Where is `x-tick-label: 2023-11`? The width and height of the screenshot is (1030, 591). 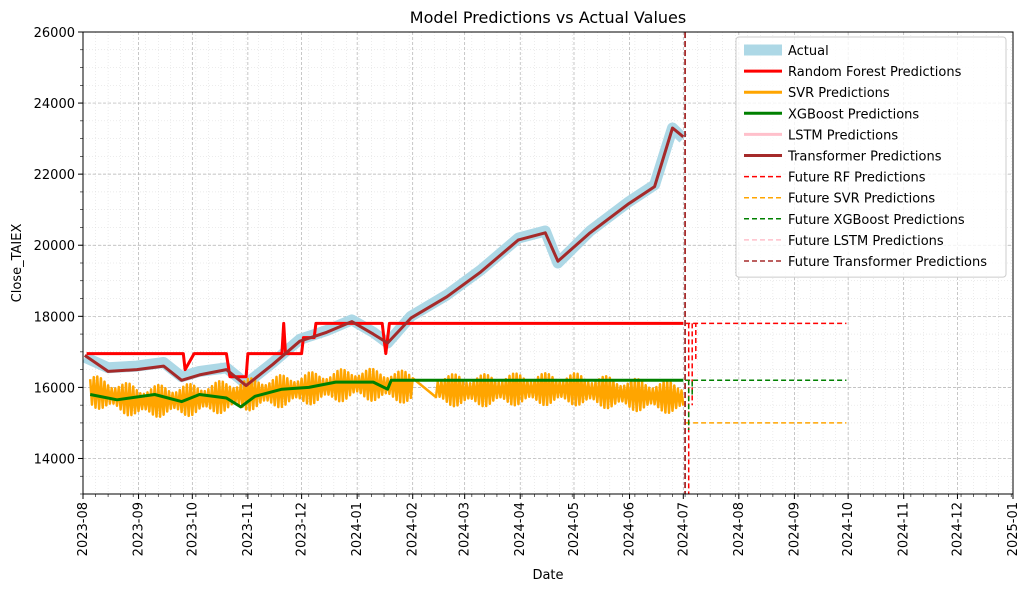 x-tick-label: 2023-11 is located at coordinates (248, 529).